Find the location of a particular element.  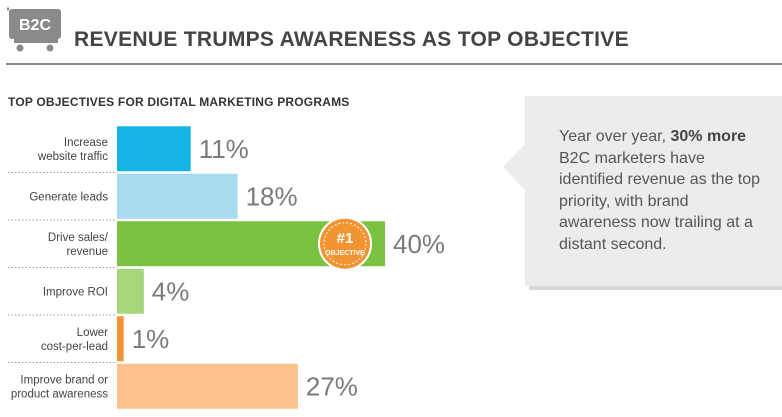

category-label: revenue is located at coordinates (87, 252).